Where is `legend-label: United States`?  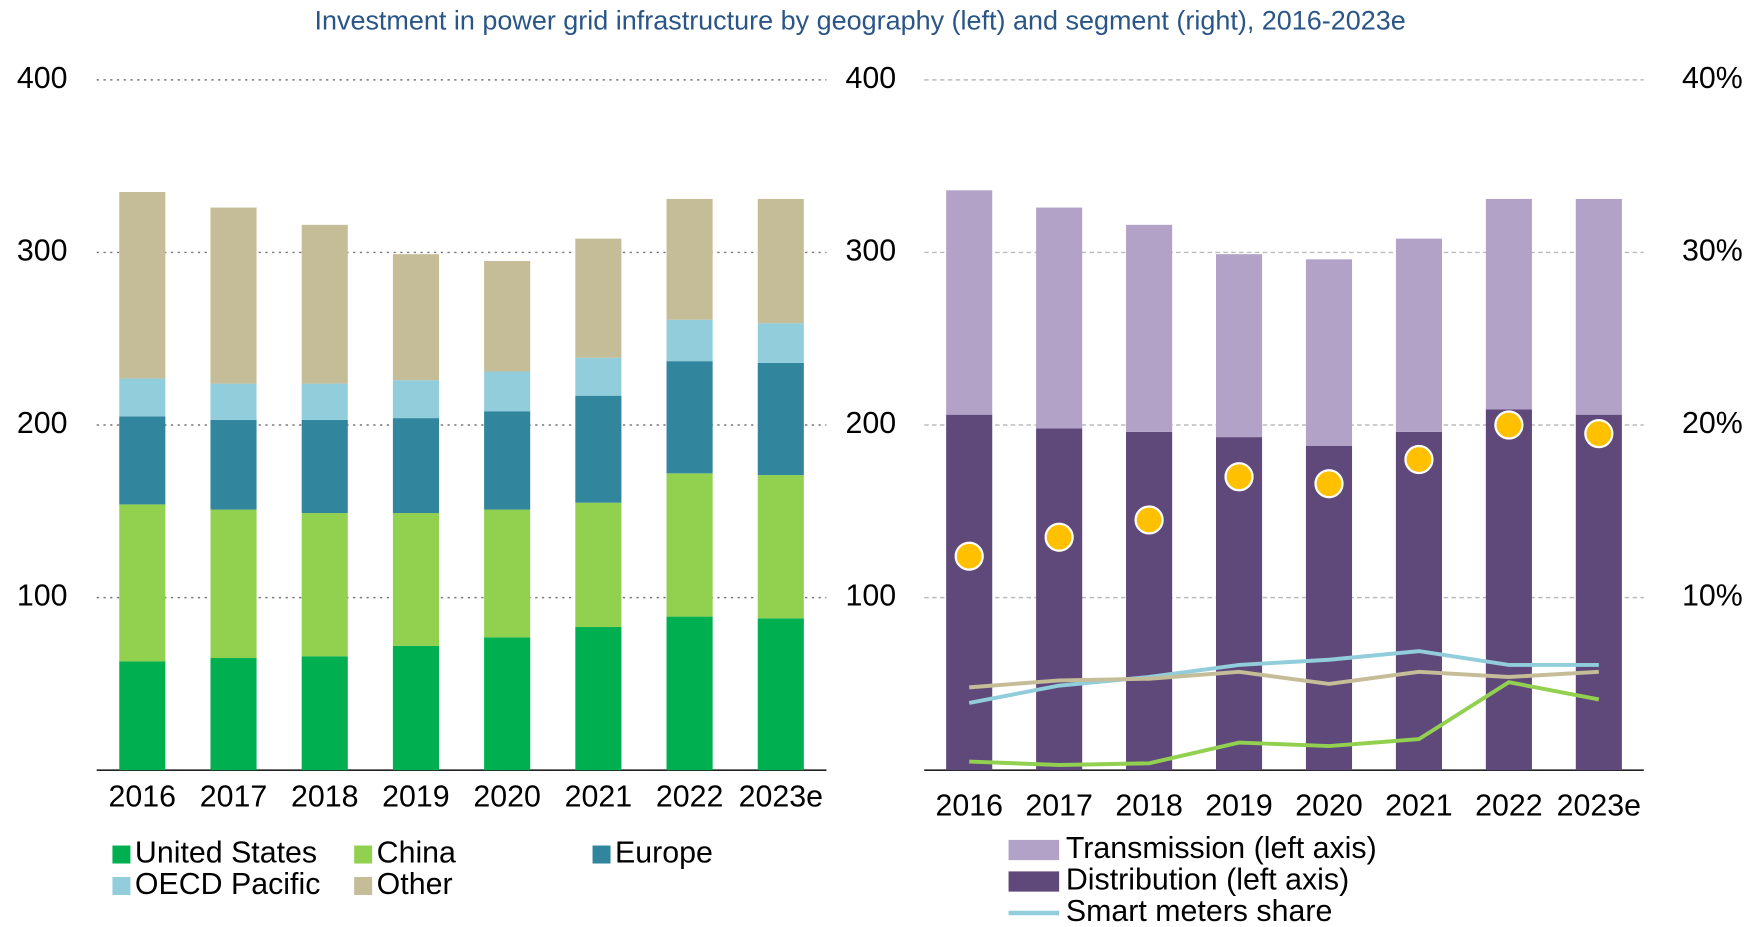
legend-label: United States is located at coordinates (226, 853).